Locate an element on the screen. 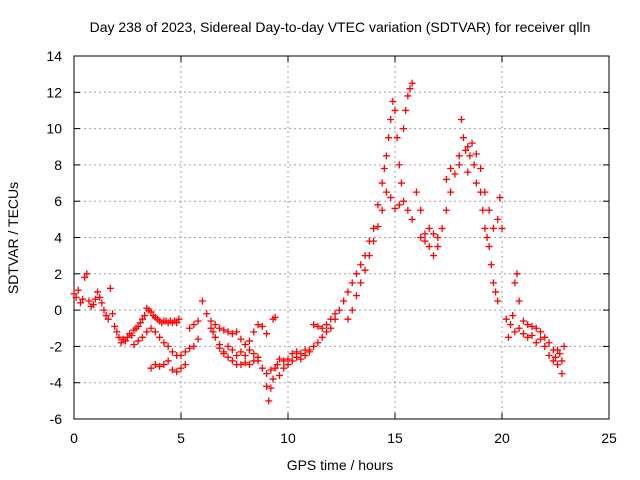 The image size is (640, 480). y-tick-label: 4 is located at coordinates (58, 238).